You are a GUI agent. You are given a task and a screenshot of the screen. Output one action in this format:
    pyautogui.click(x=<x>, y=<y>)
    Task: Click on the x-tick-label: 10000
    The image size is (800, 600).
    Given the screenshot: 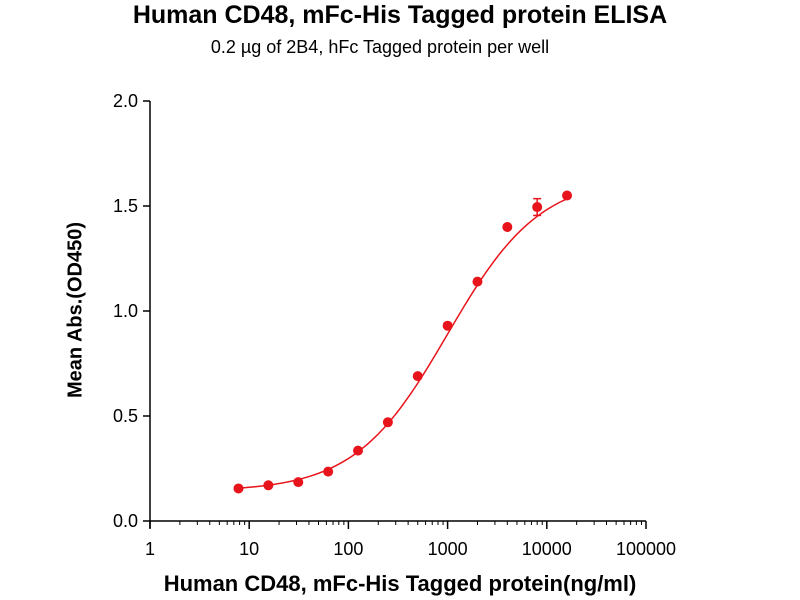 What is the action you would take?
    pyautogui.click(x=547, y=549)
    